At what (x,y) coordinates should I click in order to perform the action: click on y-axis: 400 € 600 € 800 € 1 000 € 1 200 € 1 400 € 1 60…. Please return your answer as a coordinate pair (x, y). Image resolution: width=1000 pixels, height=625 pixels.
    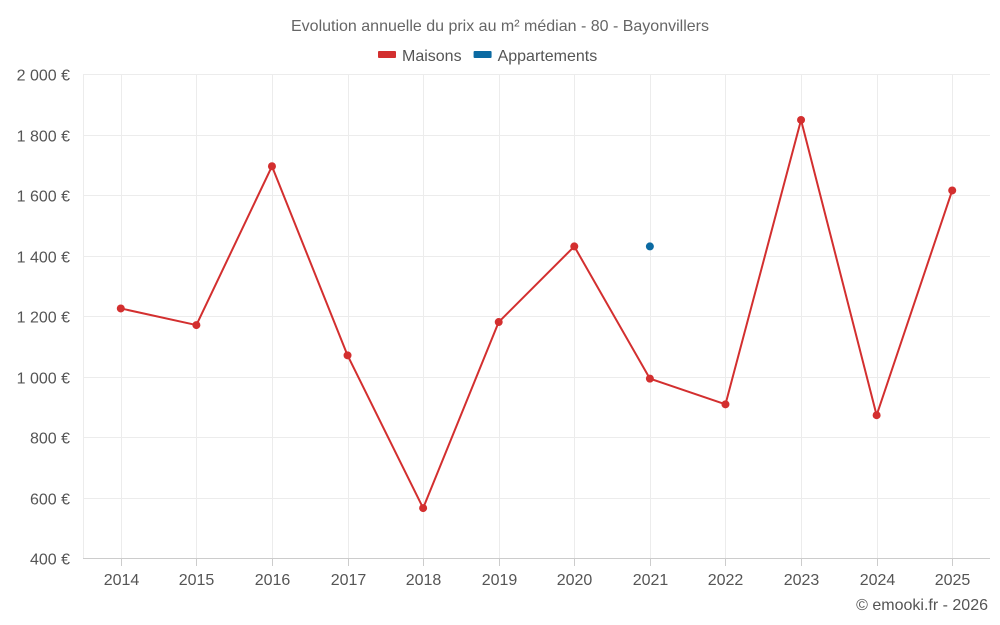
    Looking at the image, I should click on (43, 318).